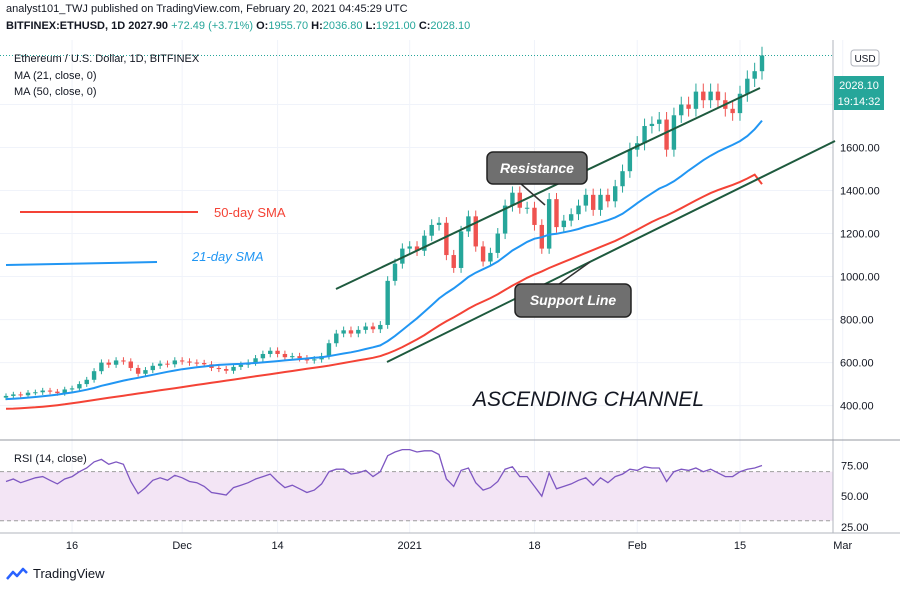  What do you see at coordinates (55, 573) in the screenshot?
I see `footer-brand: TradingView` at bounding box center [55, 573].